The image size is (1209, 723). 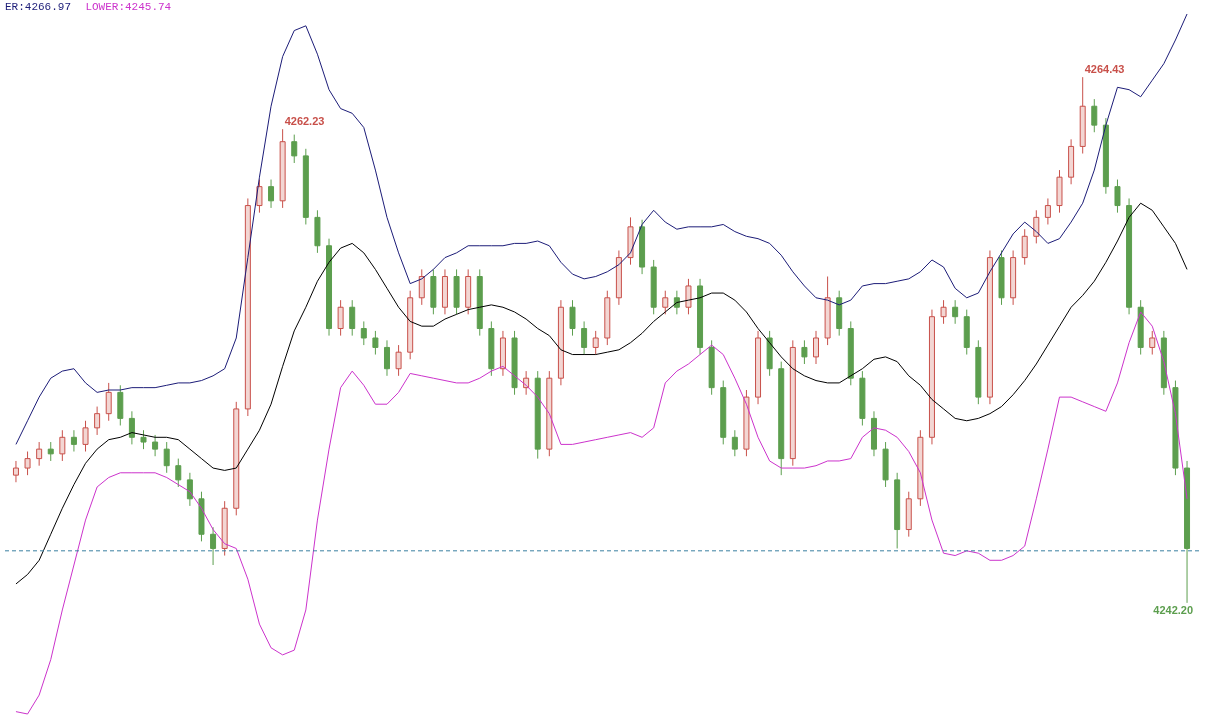 I want to click on text: 4264.43, so click(x=1104, y=69).